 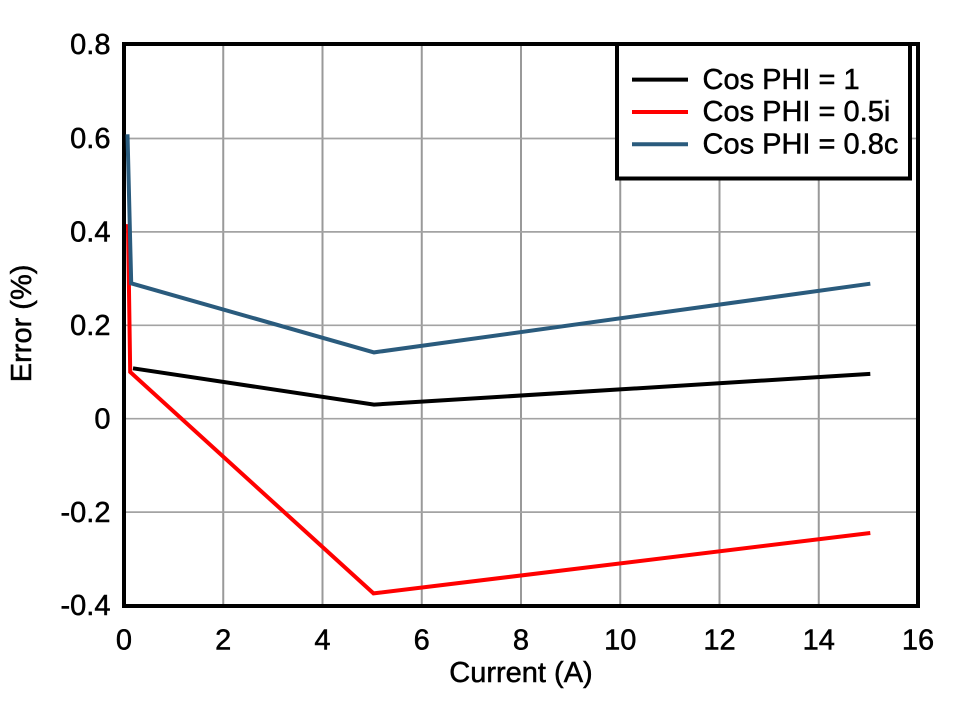 What do you see at coordinates (797, 112) in the screenshot?
I see `svg-text: Cos PHI = 0.5i` at bounding box center [797, 112].